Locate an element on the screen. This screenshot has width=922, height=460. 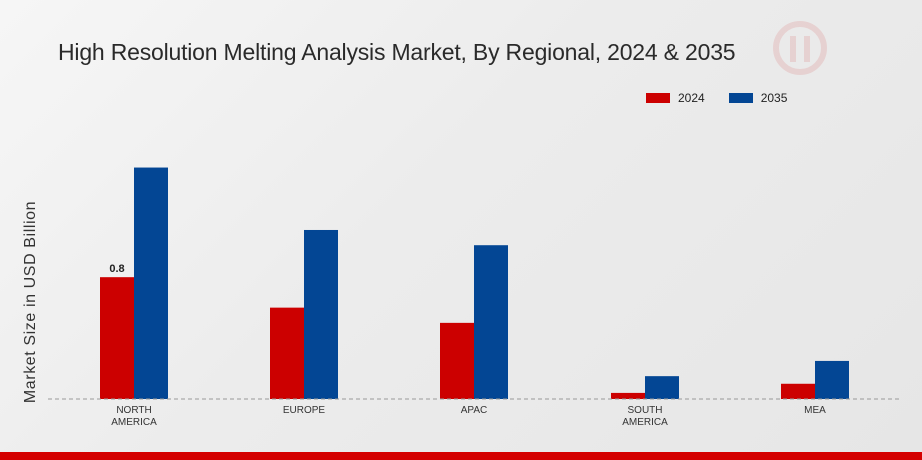
x-tick-label: NORTH AMERICA is located at coordinates (134, 416).